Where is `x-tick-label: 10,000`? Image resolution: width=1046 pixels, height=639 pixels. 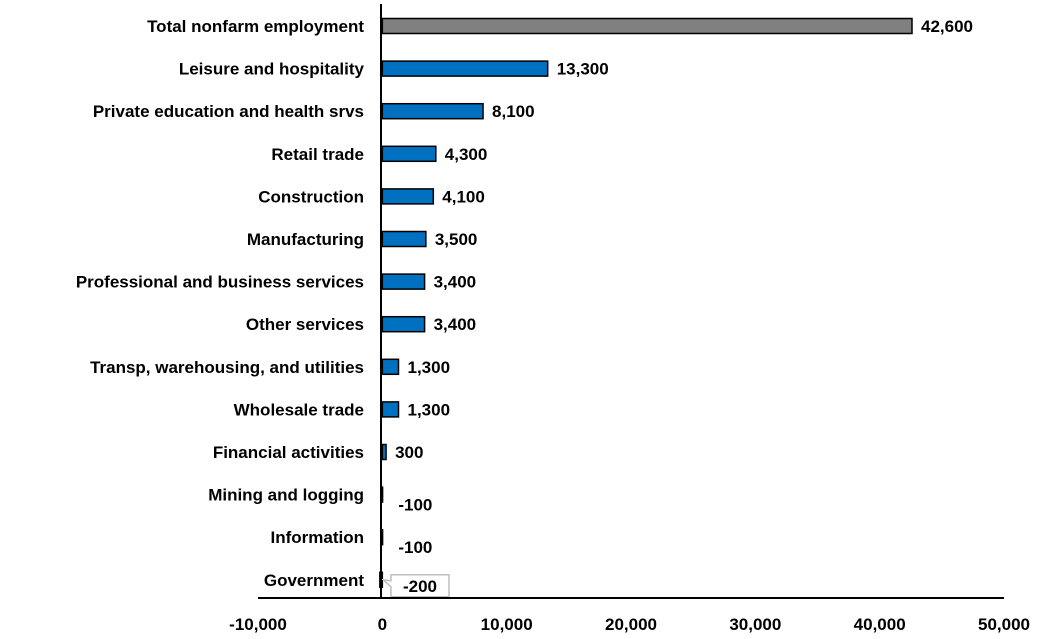 x-tick-label: 10,000 is located at coordinates (507, 624).